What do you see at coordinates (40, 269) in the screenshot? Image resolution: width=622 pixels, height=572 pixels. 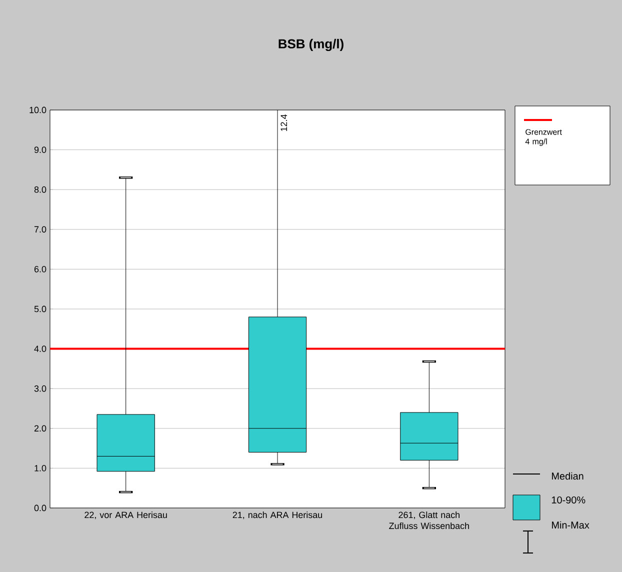 I see `y-tick-label: 6.0` at bounding box center [40, 269].